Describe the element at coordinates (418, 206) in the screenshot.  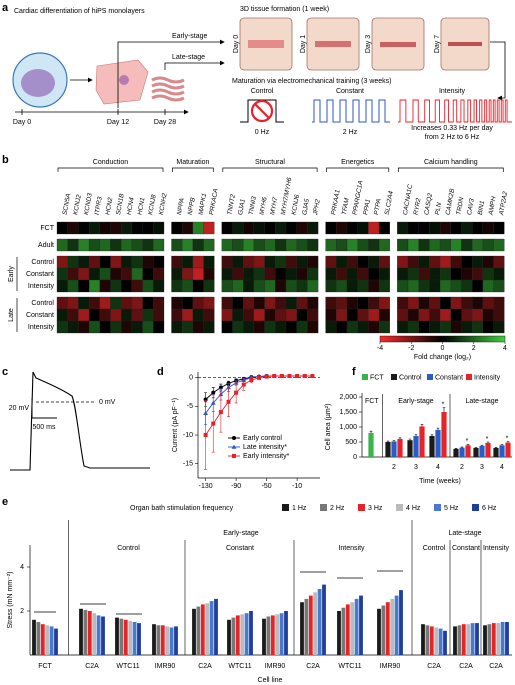
I see `gene-label: RYR2` at that location.